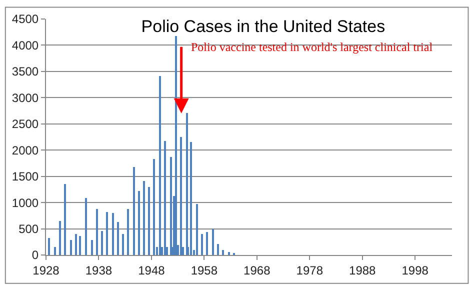 The image size is (470, 289). Describe the element at coordinates (25, 177) in the screenshot. I see `y-tick-label: 1500` at that location.